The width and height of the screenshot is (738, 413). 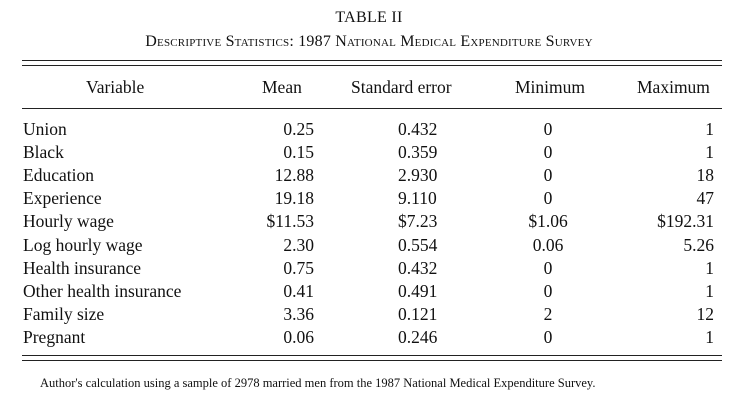 I want to click on bottom-rule-lower, so click(x=372, y=360).